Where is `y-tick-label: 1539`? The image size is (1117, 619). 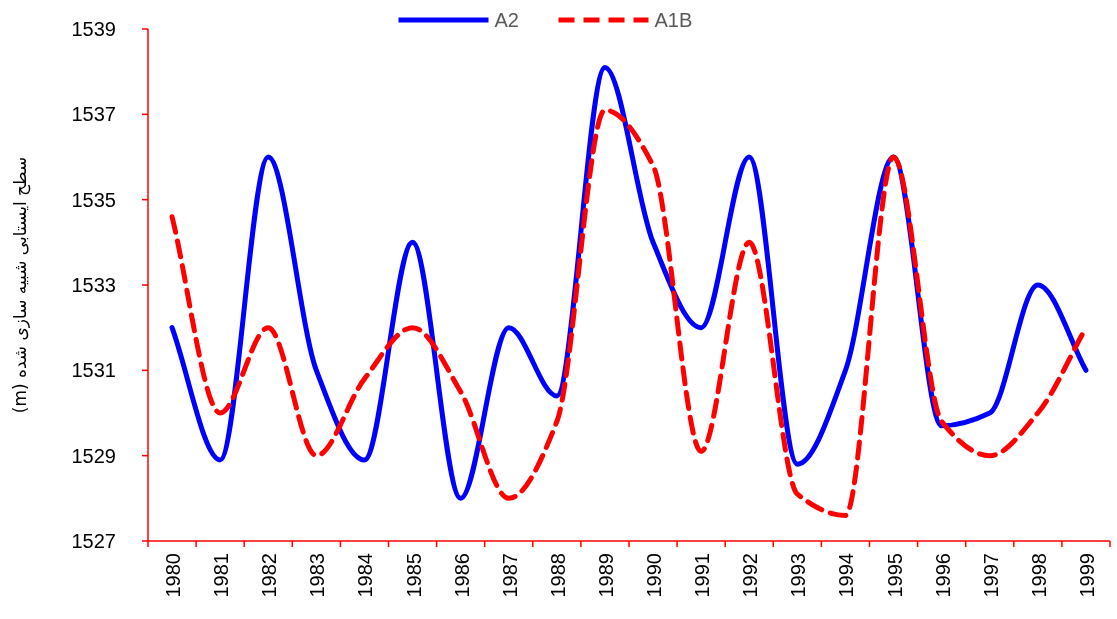 y-tick-label: 1539 is located at coordinates (93, 29).